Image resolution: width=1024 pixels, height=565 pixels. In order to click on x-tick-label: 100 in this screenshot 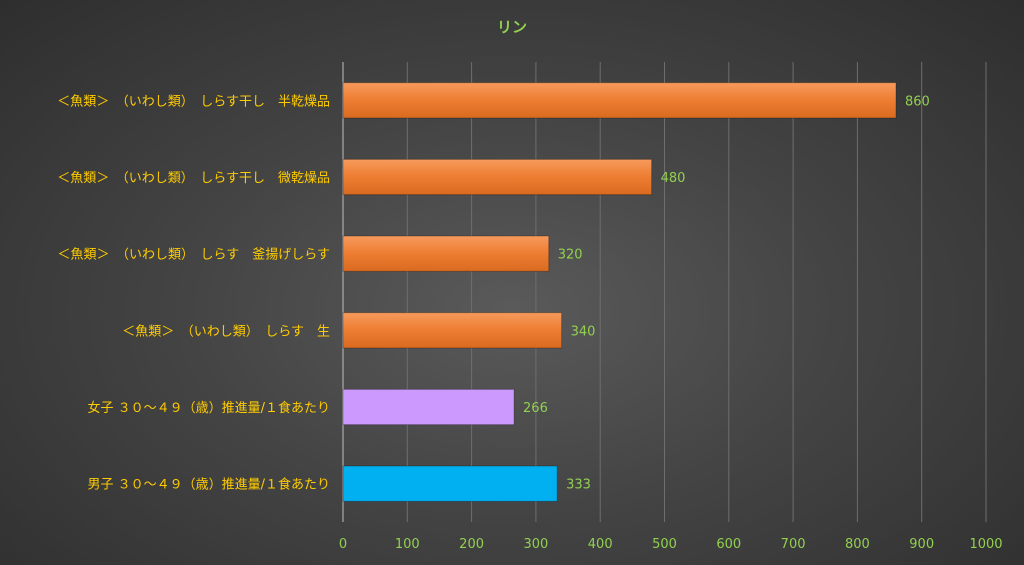, I will do `click(407, 544)`.